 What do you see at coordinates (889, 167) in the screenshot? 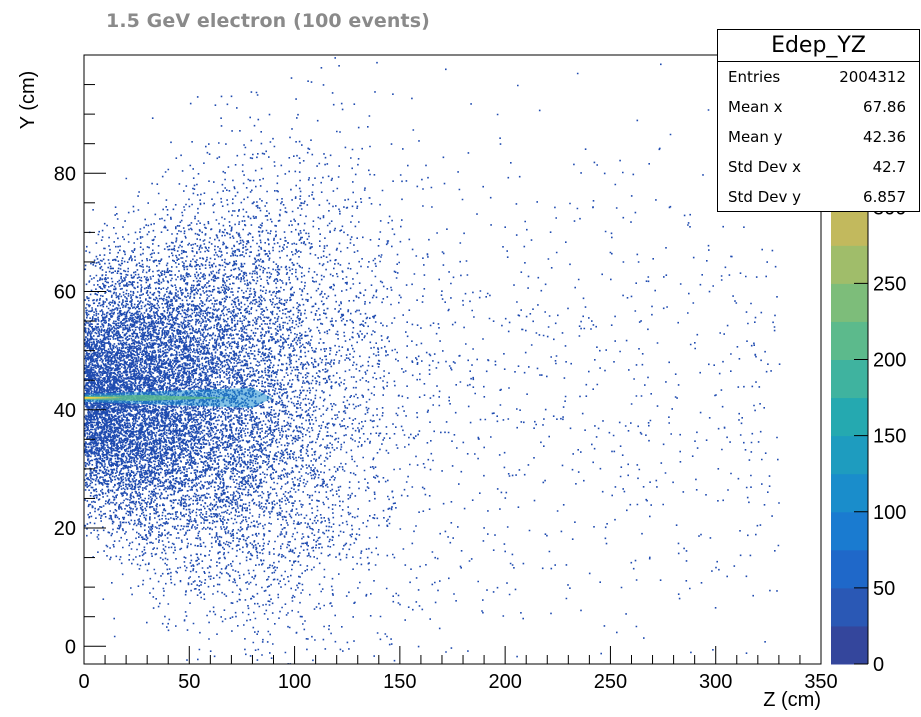
I see `stats-value: 42.7` at bounding box center [889, 167].